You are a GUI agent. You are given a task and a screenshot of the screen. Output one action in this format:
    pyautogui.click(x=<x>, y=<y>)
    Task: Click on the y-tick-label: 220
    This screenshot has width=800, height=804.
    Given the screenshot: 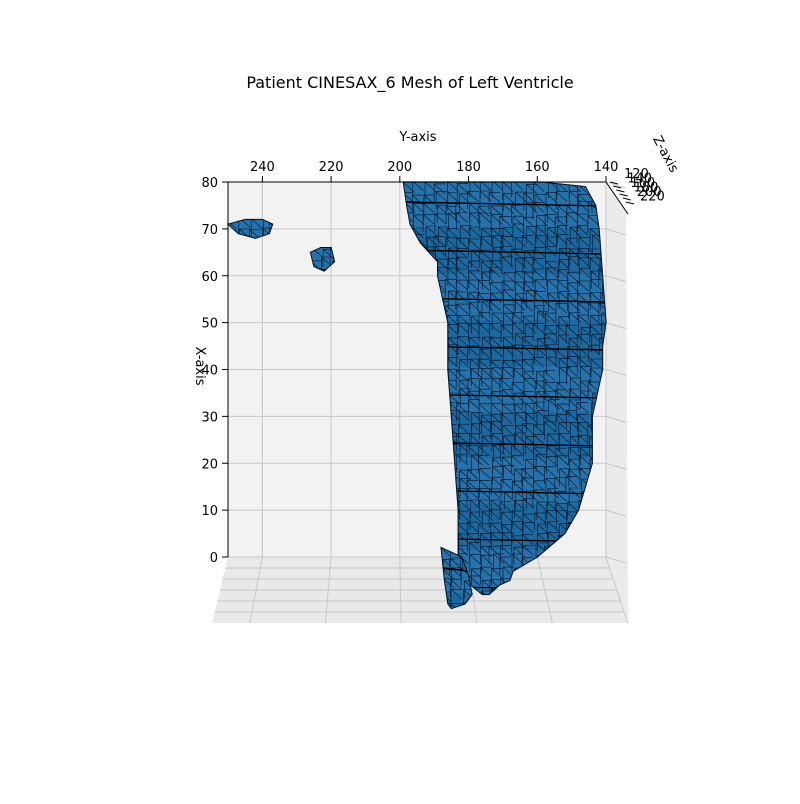 What is the action you would take?
    pyautogui.click(x=331, y=167)
    